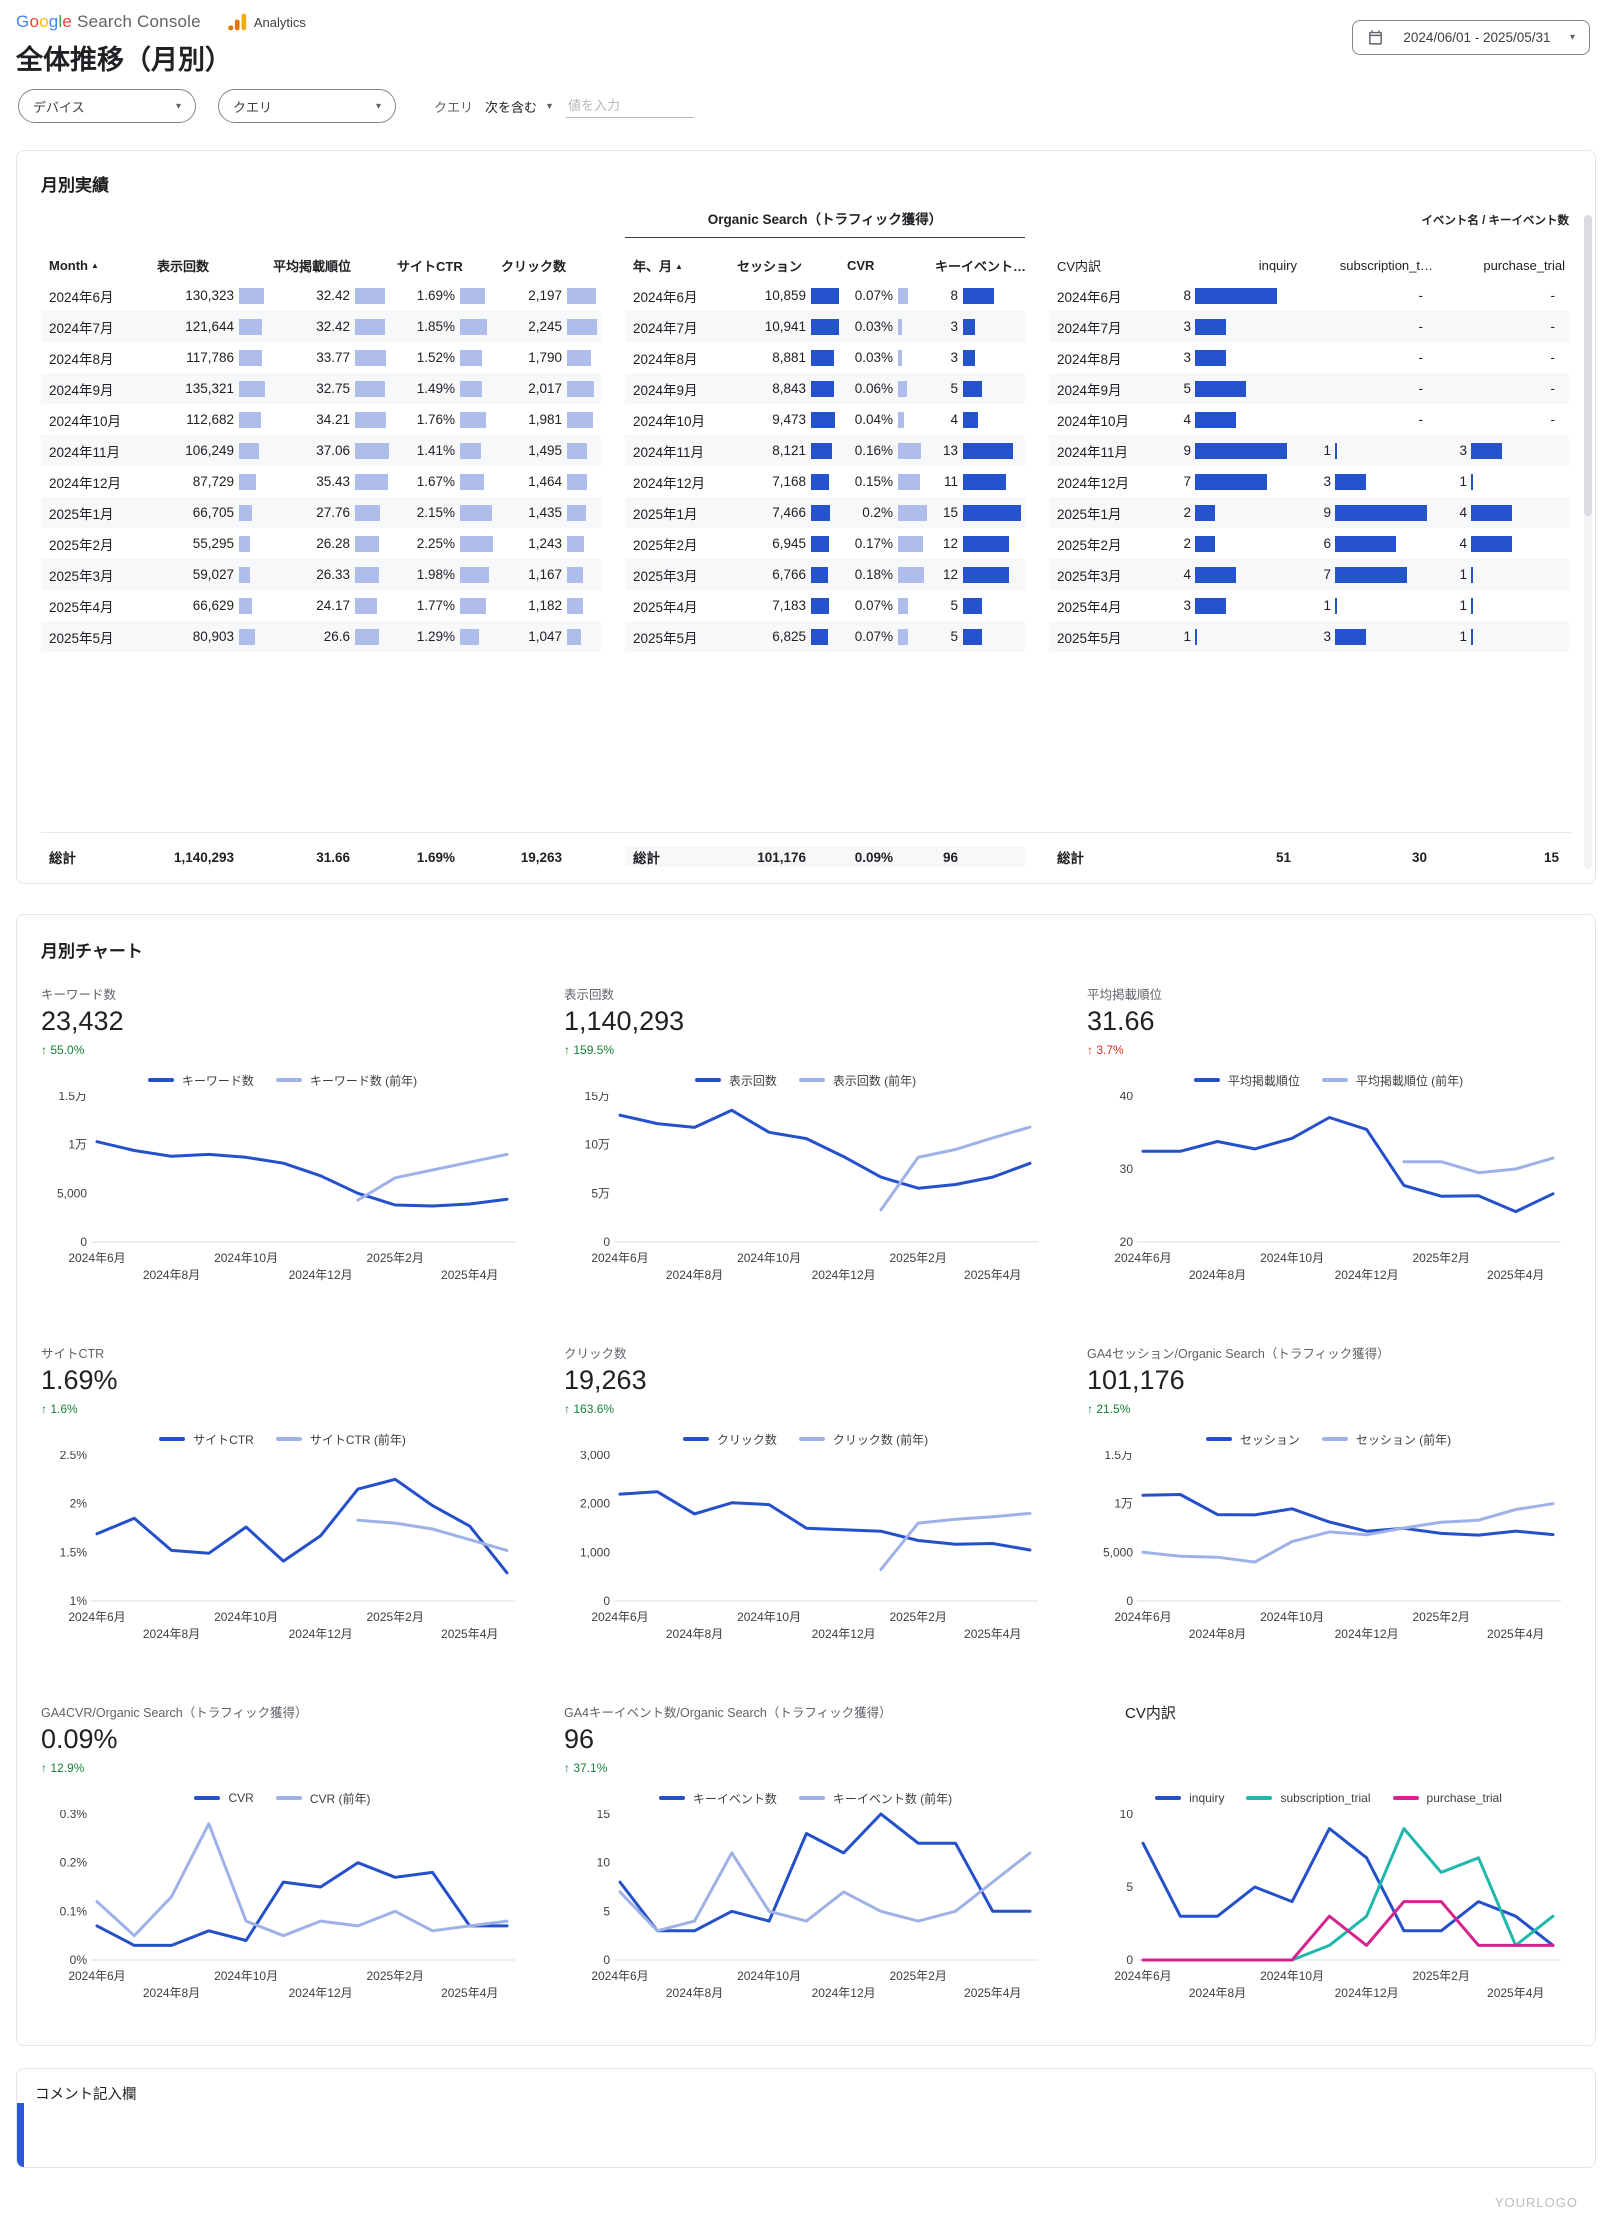 This screenshot has height=2228, width=1612. Describe the element at coordinates (1246, 1080) in the screenshot. I see `legend-item: 平均掲載順位` at that location.